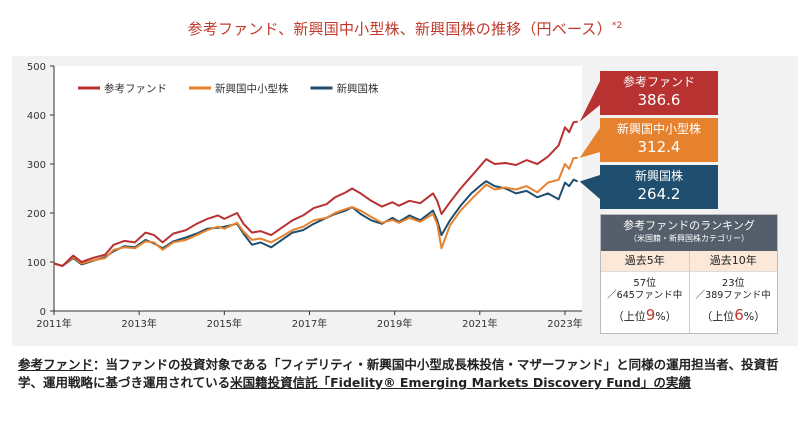  Describe the element at coordinates (733, 315) in the screenshot. I see `ranking-top: （上位6%）` at that location.